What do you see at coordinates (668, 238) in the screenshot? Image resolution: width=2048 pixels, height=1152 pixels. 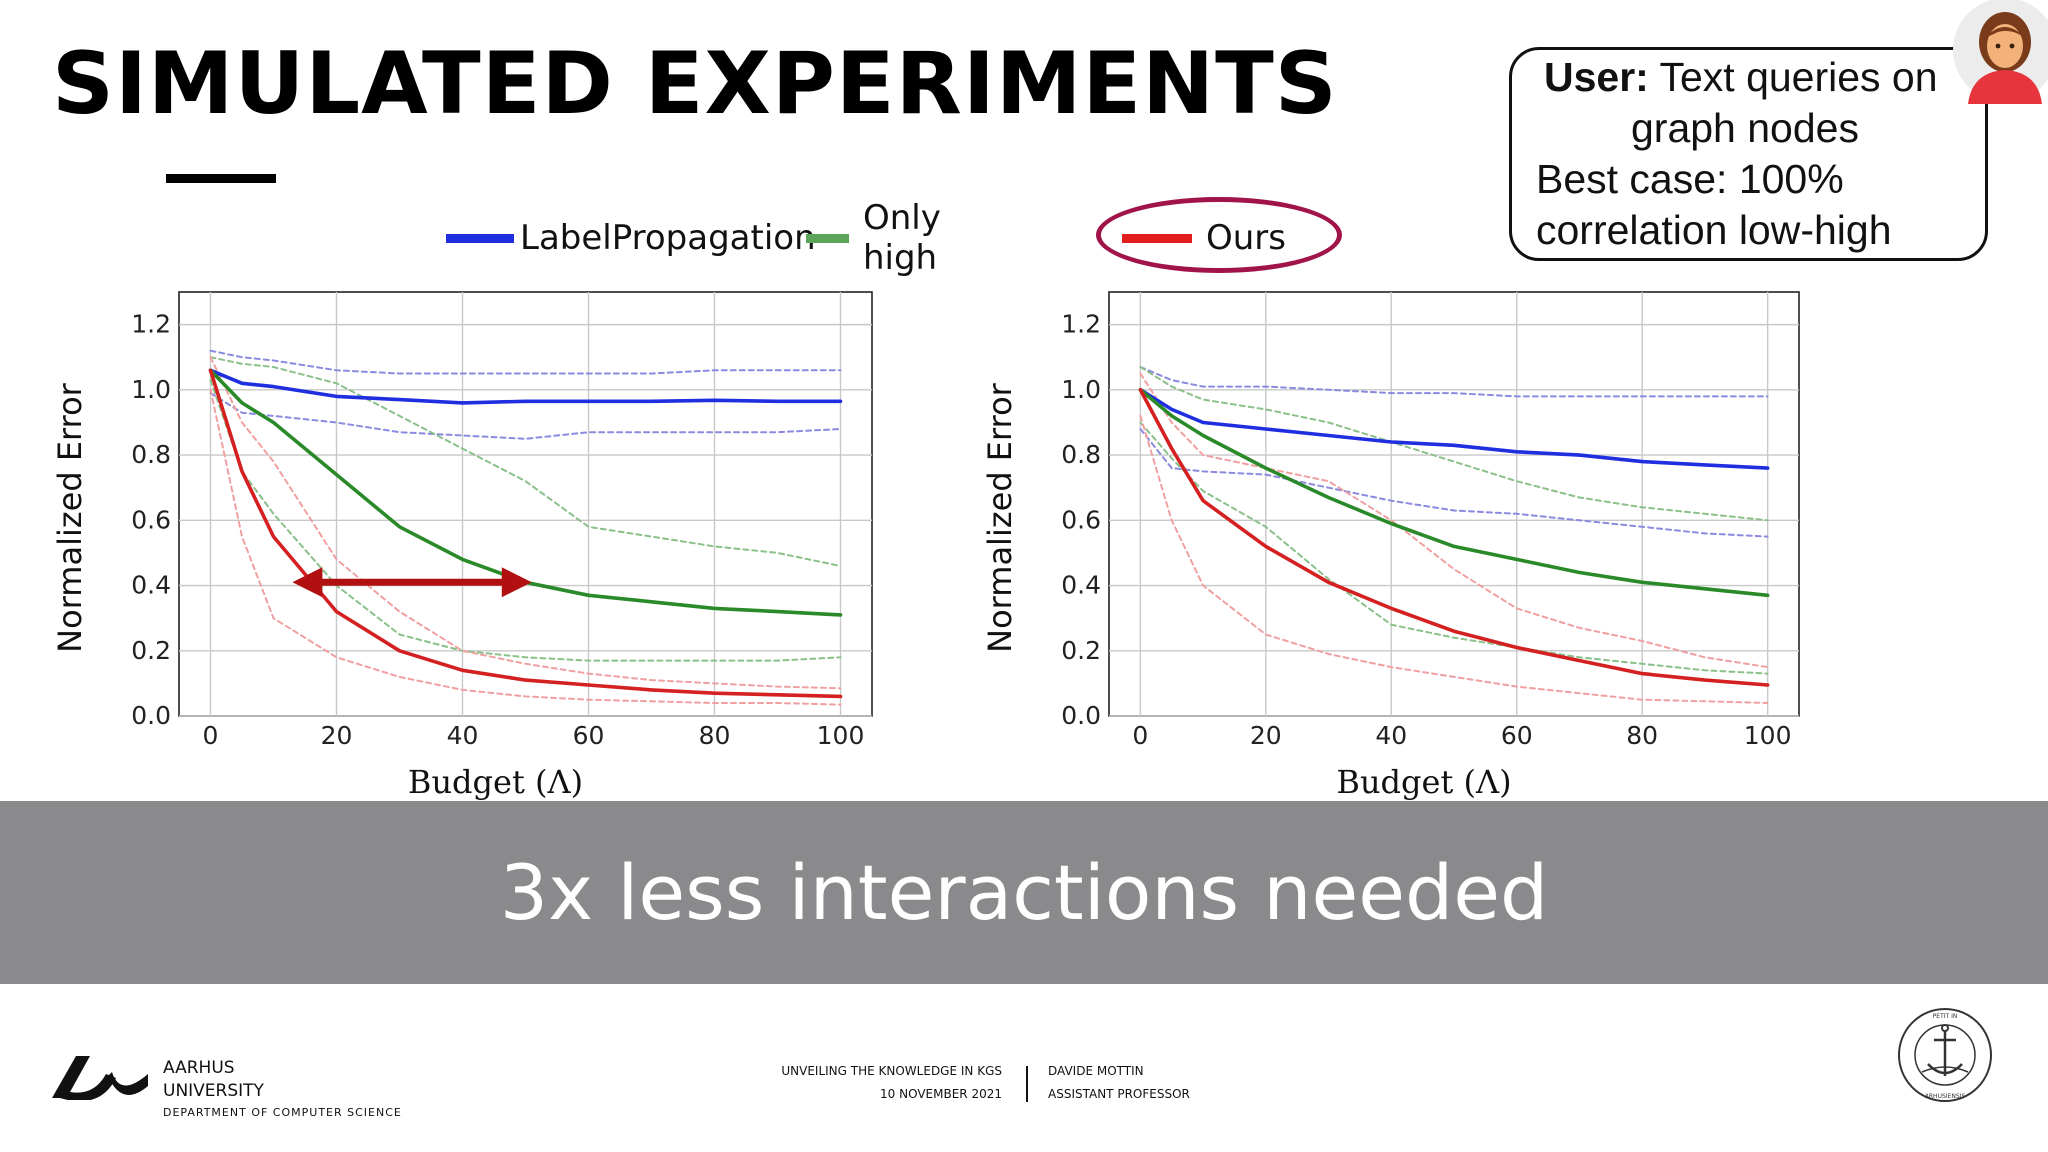 I see `legend-label: LabelPropagation` at bounding box center [668, 238].